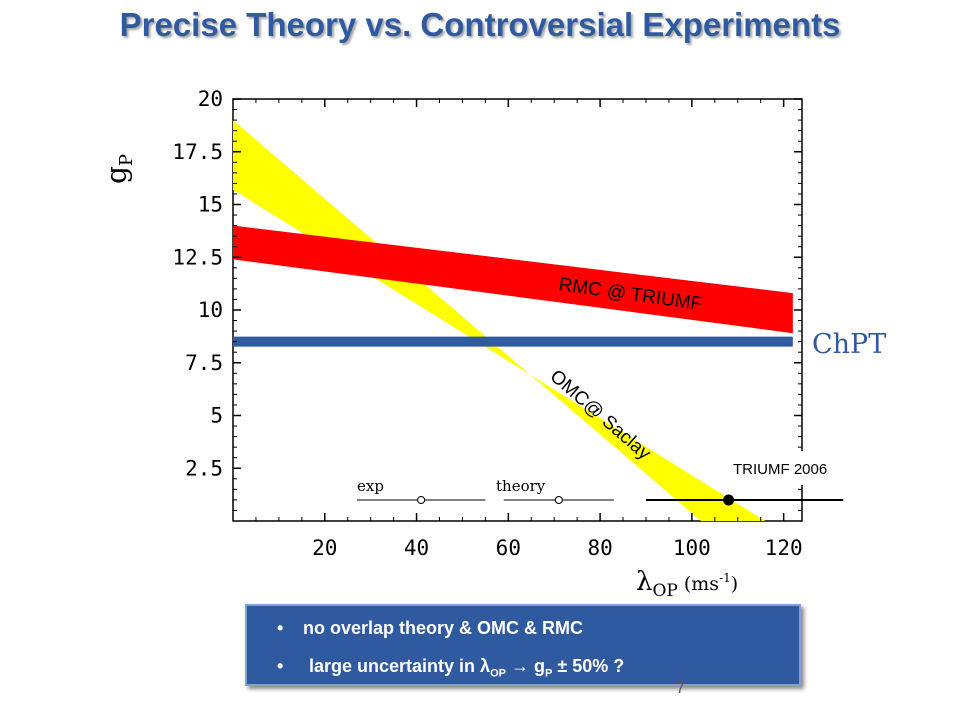  Describe the element at coordinates (784, 548) in the screenshot. I see `x-tick-label: 120` at that location.